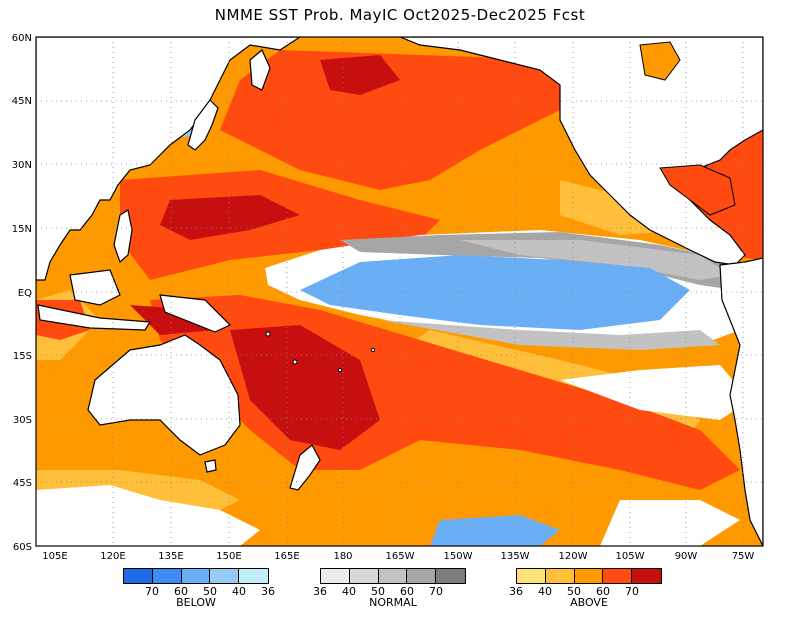 Image resolution: width=800 pixels, height=618 pixels. I want to click on java-sumatra-land, so click(94, 317).